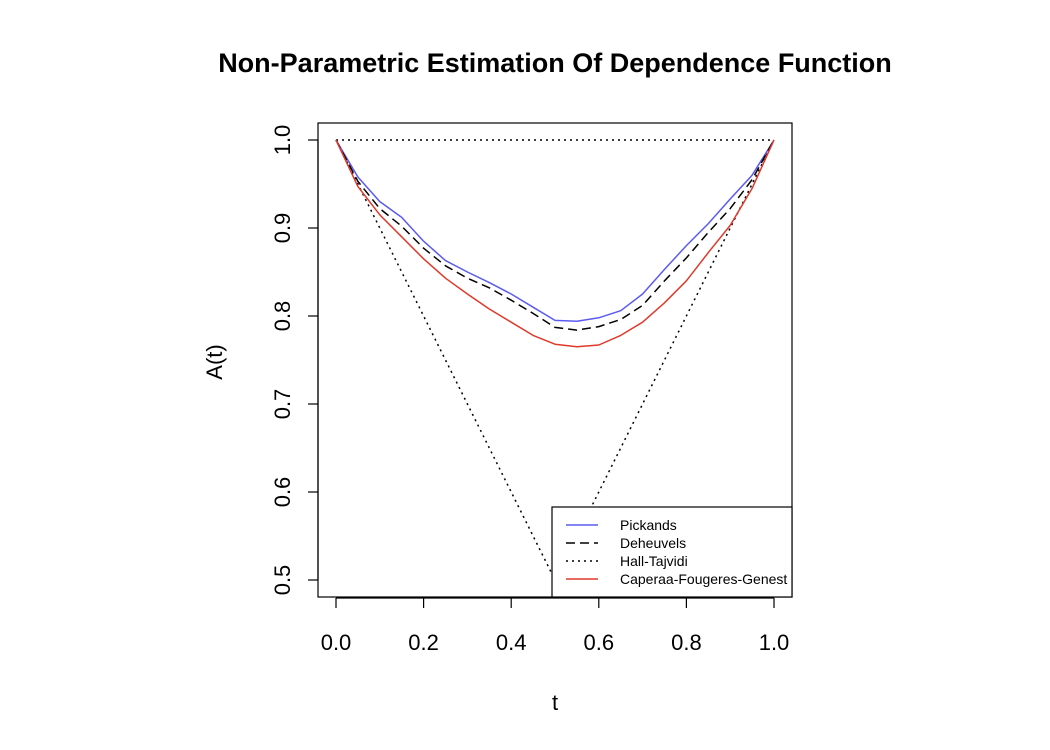  What do you see at coordinates (336, 642) in the screenshot?
I see `x-tick-label: 0.0` at bounding box center [336, 642].